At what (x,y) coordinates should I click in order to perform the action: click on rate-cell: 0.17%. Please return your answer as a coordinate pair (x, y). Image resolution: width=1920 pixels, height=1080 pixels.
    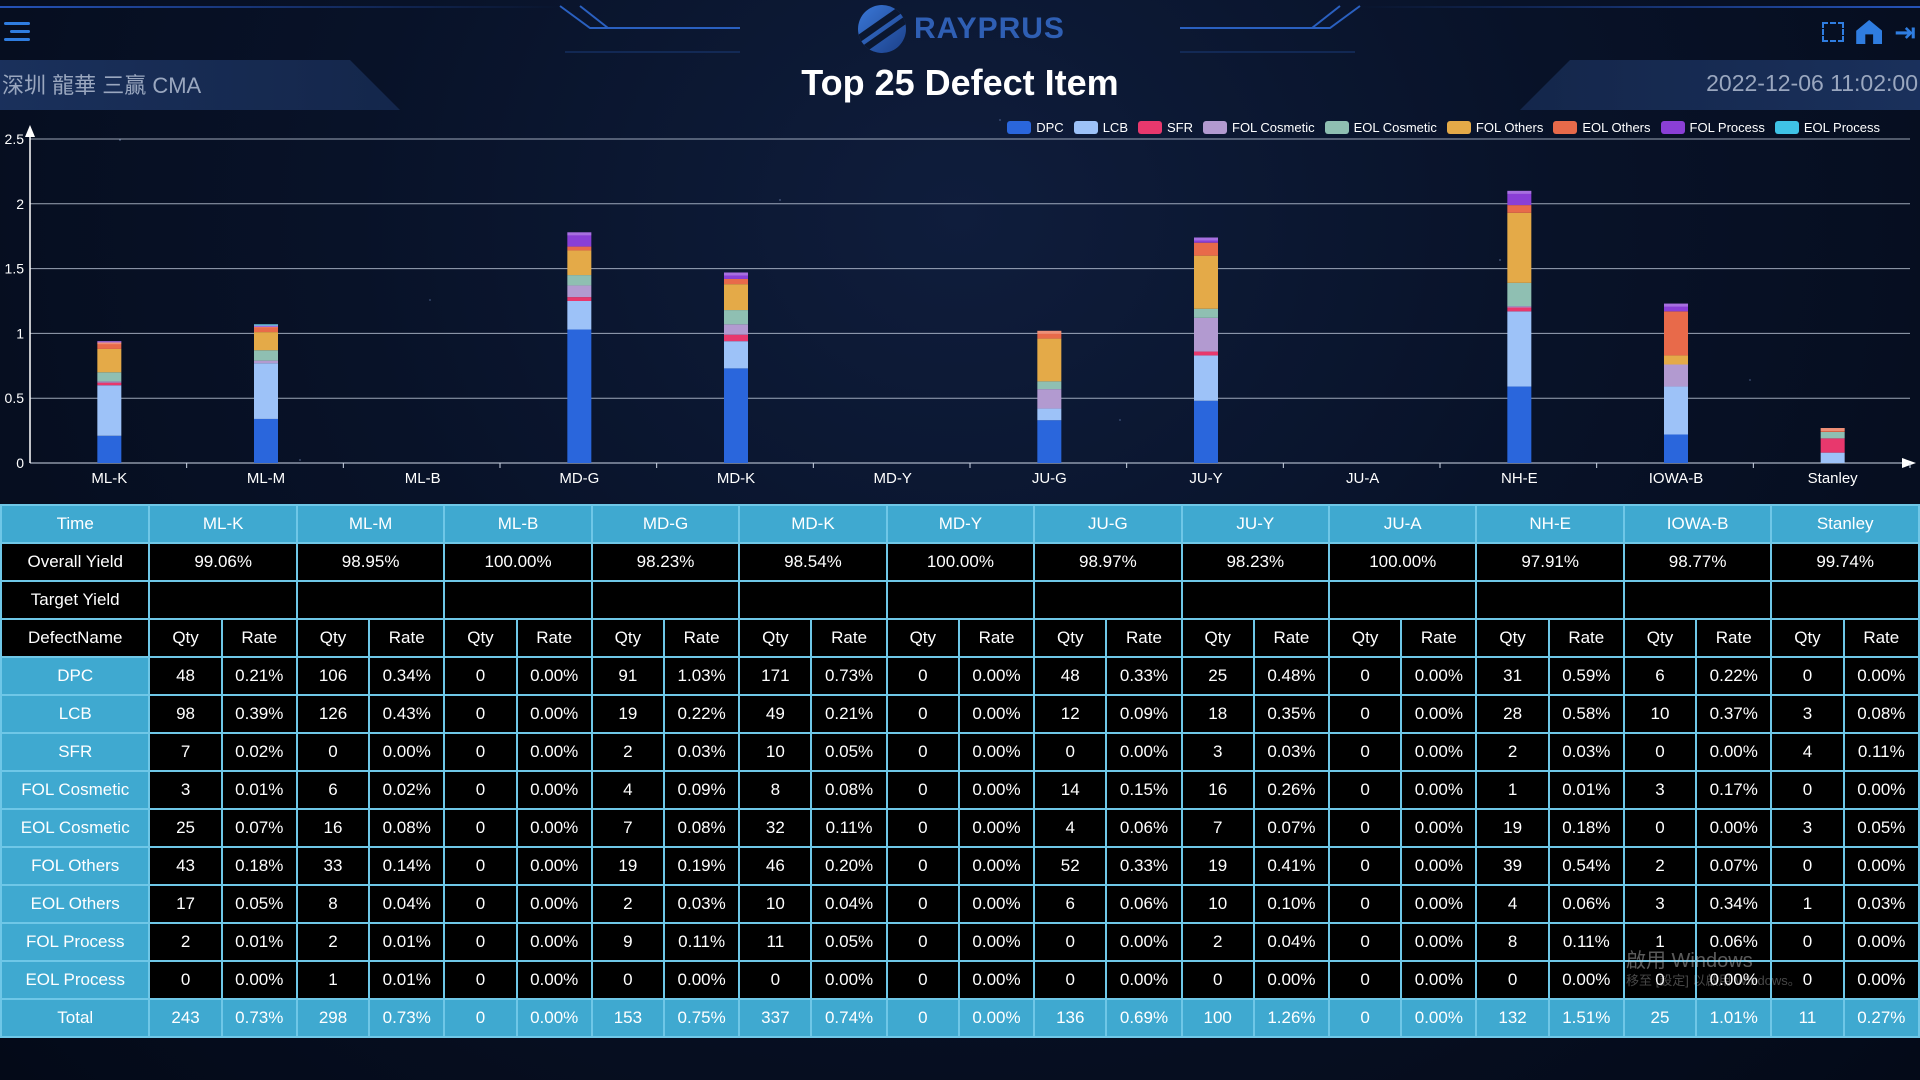
    Looking at the image, I should click on (1734, 790).